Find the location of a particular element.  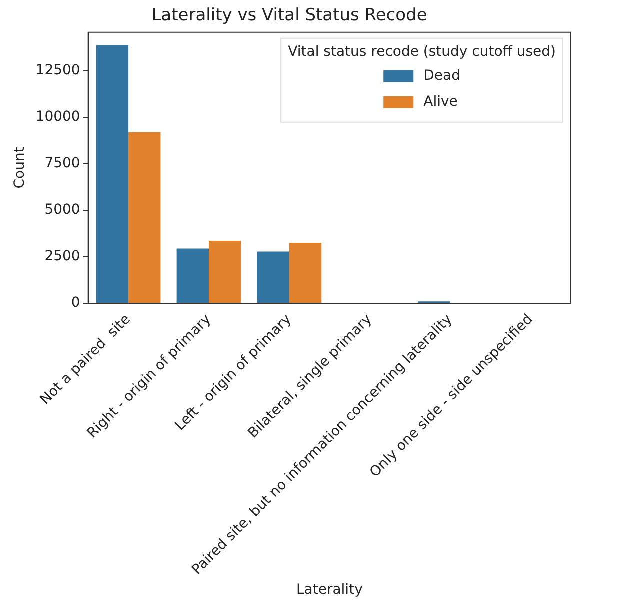

x-axis-title: Laterality is located at coordinates (329, 590).